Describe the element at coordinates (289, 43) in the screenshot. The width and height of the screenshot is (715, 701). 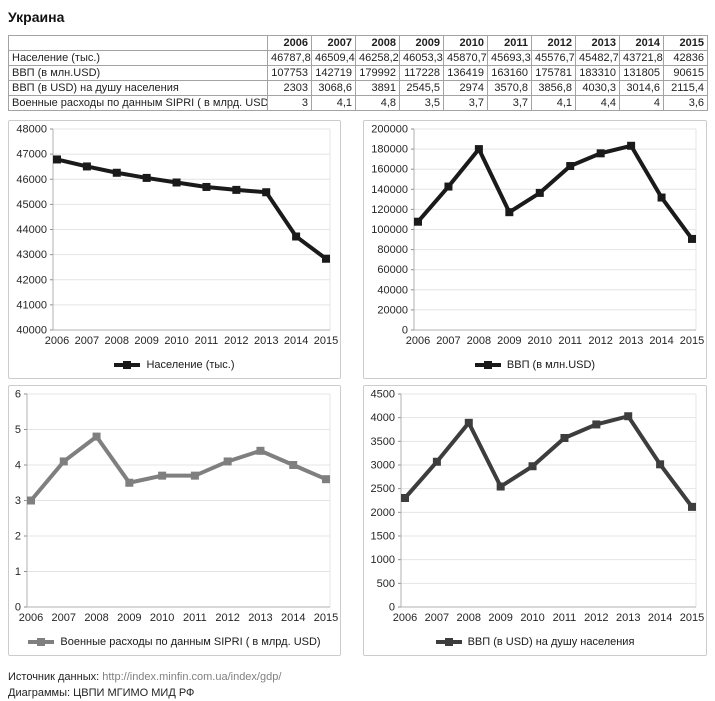
I see `year-header-cell: 2006` at that location.